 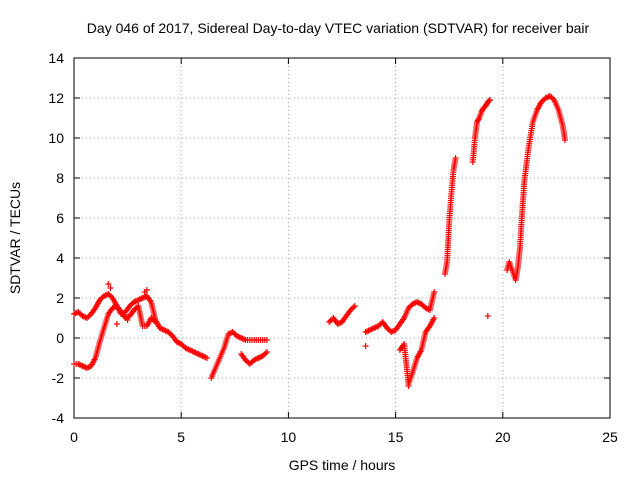 I want to click on x-tick-label: 15, so click(x=396, y=437).